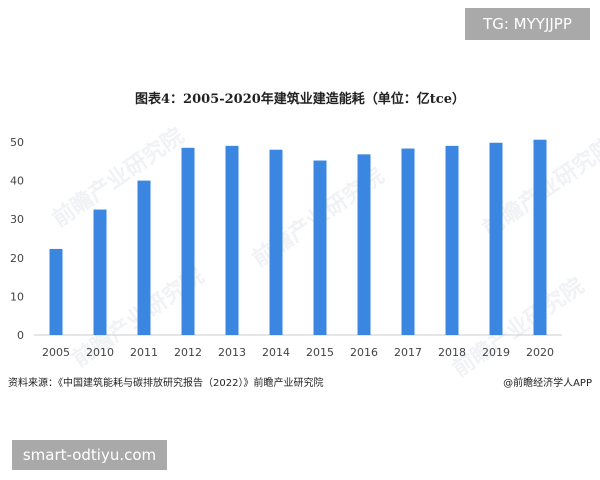 The height and width of the screenshot is (480, 600). I want to click on source-note: 资料来源：《中国建筑能耗与碳排放研究报告（2022）》前瞻产业研究院, so click(166, 383).